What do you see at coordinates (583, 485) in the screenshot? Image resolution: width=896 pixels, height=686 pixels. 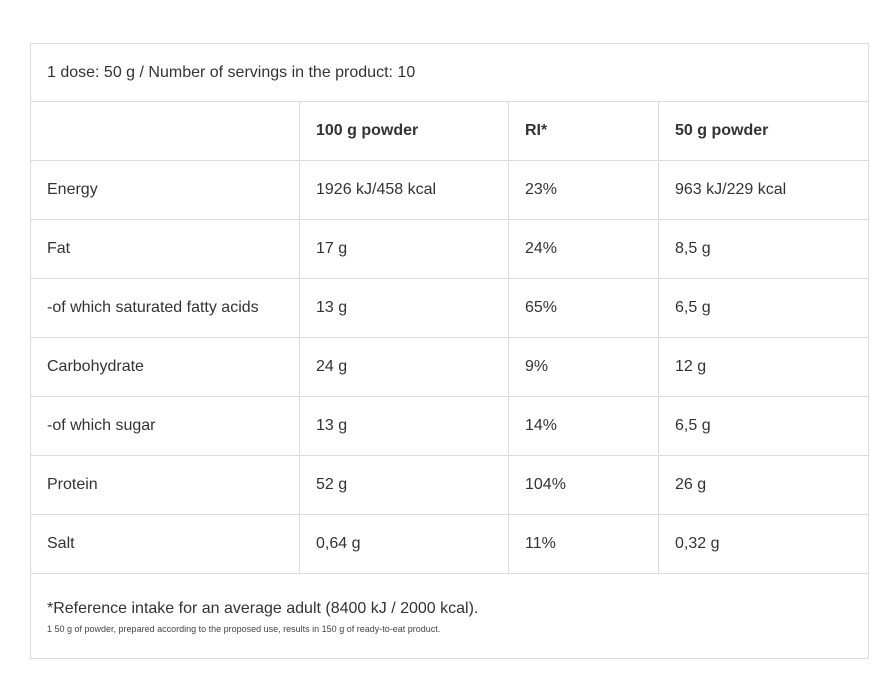 I see `ri-percent: 104%` at bounding box center [583, 485].